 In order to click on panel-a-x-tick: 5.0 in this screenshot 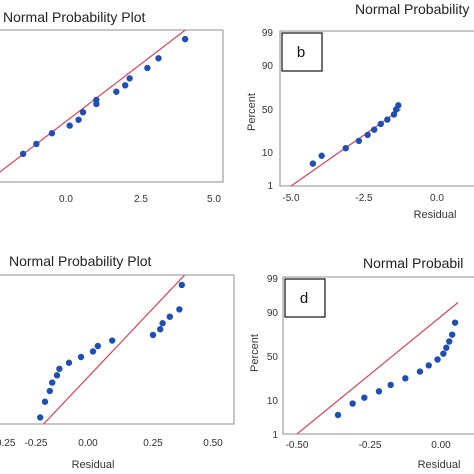, I will do `click(214, 199)`.